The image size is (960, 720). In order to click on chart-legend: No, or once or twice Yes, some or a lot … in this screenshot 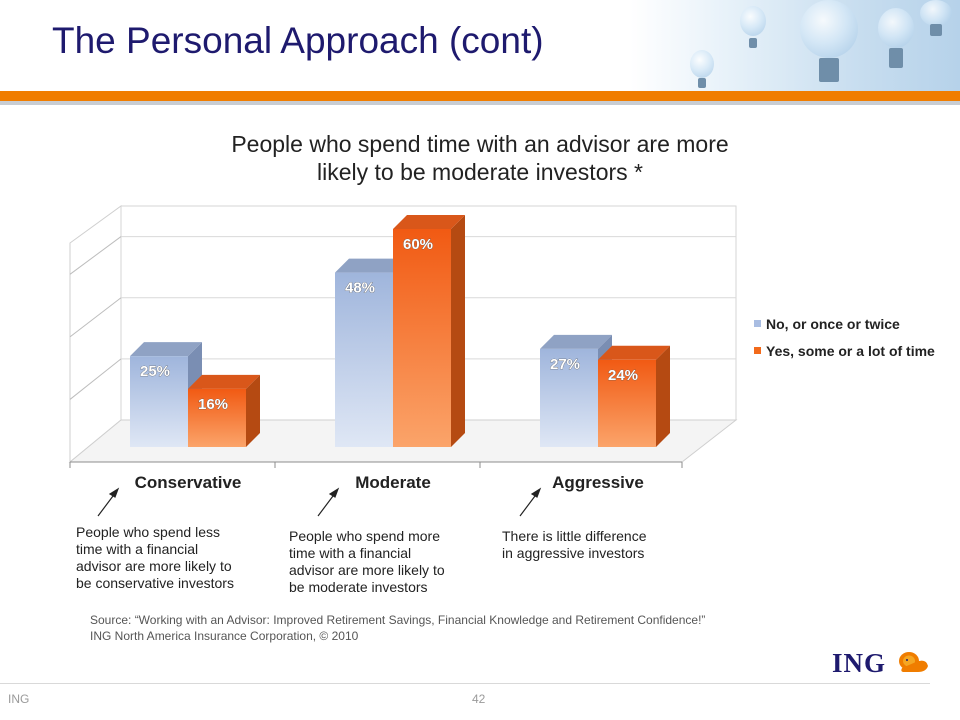, I will do `click(852, 343)`.